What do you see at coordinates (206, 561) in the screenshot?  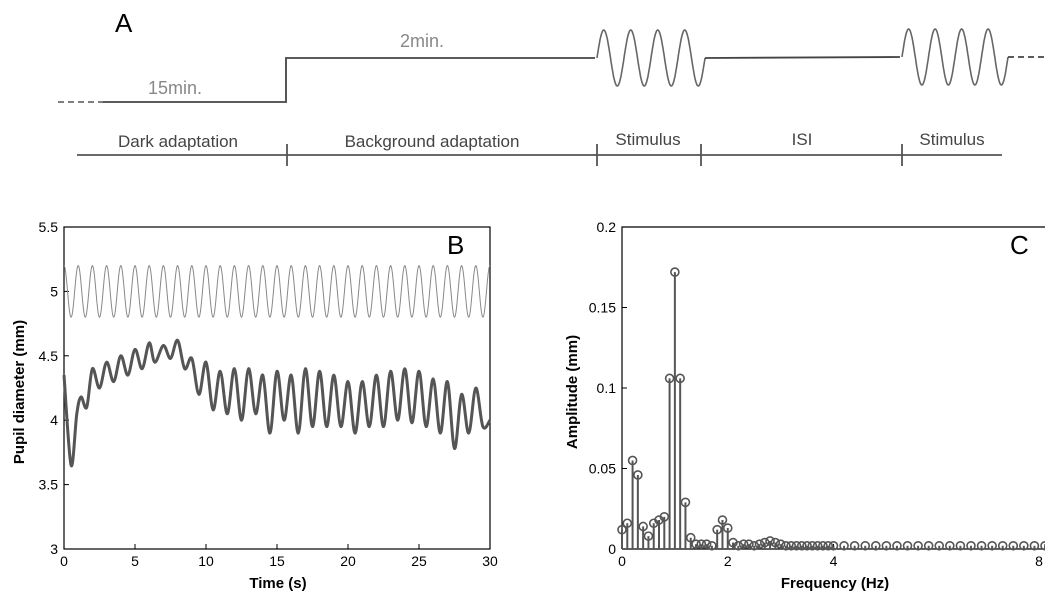 I see `panel-b-x-tick-label: 10` at bounding box center [206, 561].